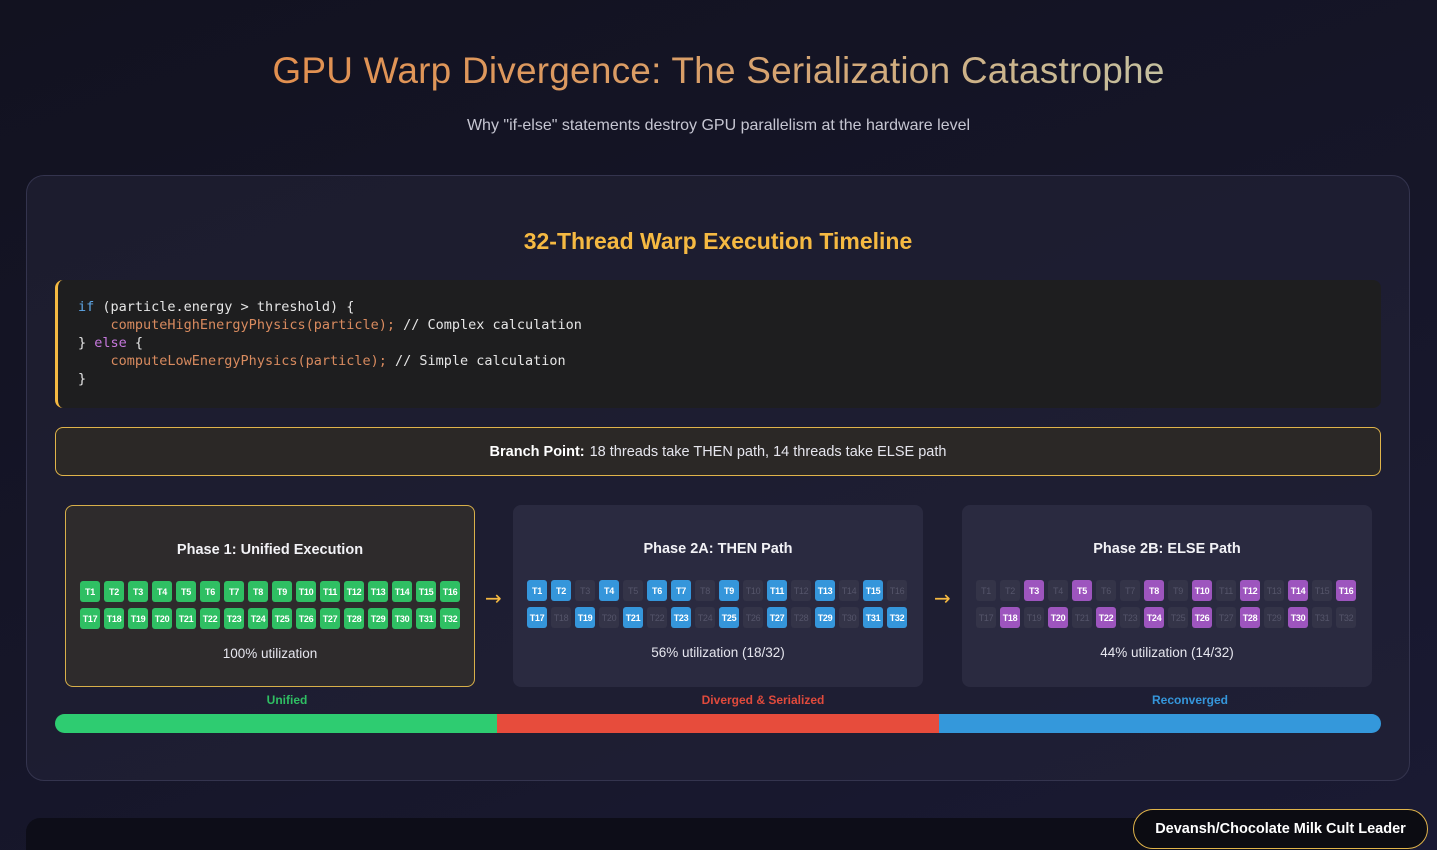 This screenshot has height=850, width=1437. Describe the element at coordinates (224, 307) in the screenshot. I see `code-line-1: (particle.energy > threshold) {` at that location.